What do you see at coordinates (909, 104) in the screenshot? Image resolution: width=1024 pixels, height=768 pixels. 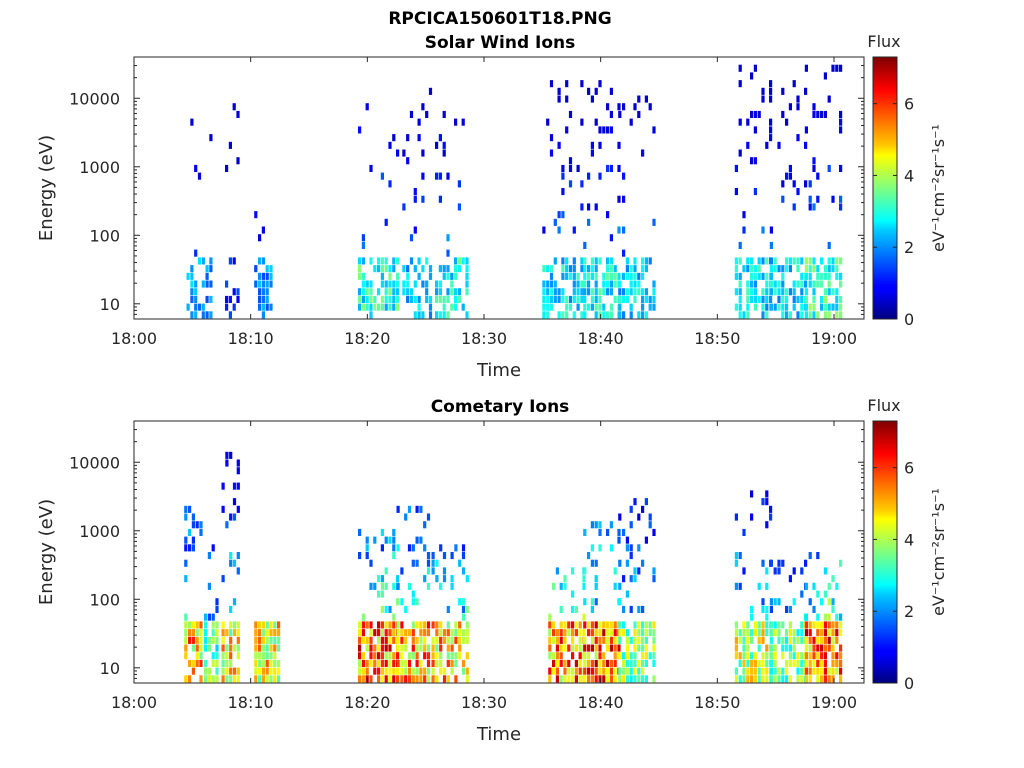 I see `colorbar-tick-label: 6` at bounding box center [909, 104].